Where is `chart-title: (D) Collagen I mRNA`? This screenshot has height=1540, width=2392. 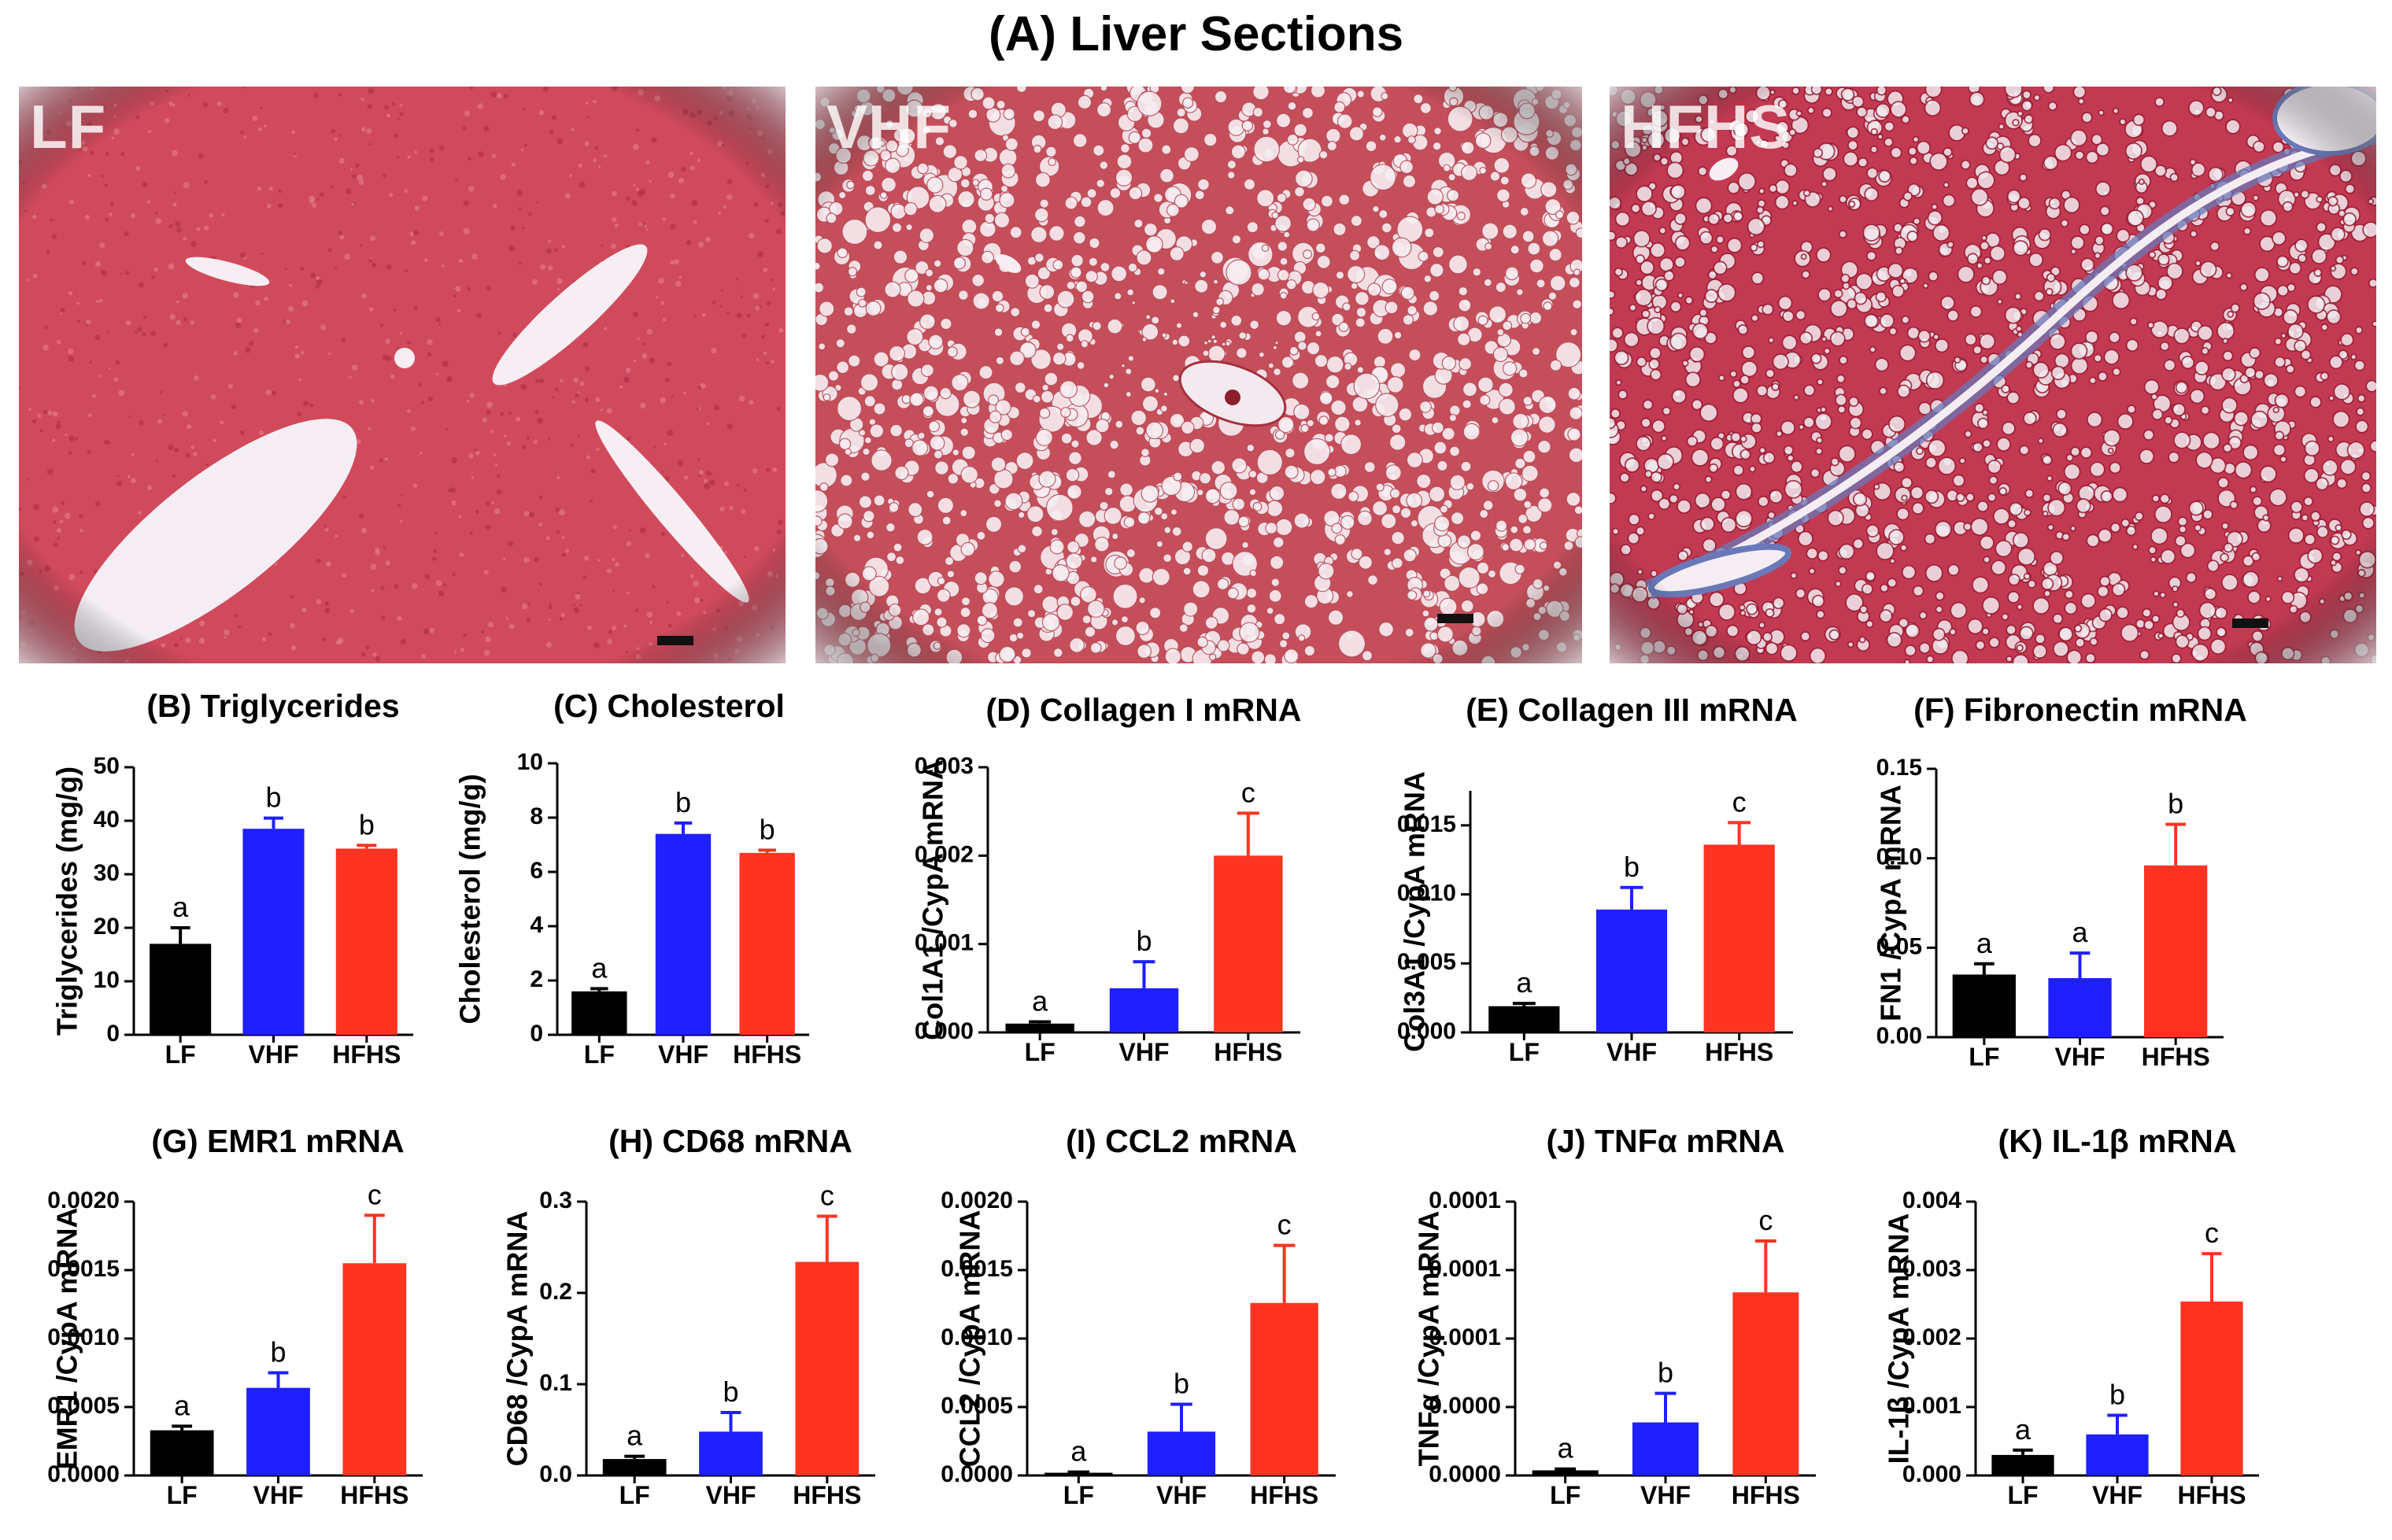 chart-title: (D) Collagen I mRNA is located at coordinates (1144, 710).